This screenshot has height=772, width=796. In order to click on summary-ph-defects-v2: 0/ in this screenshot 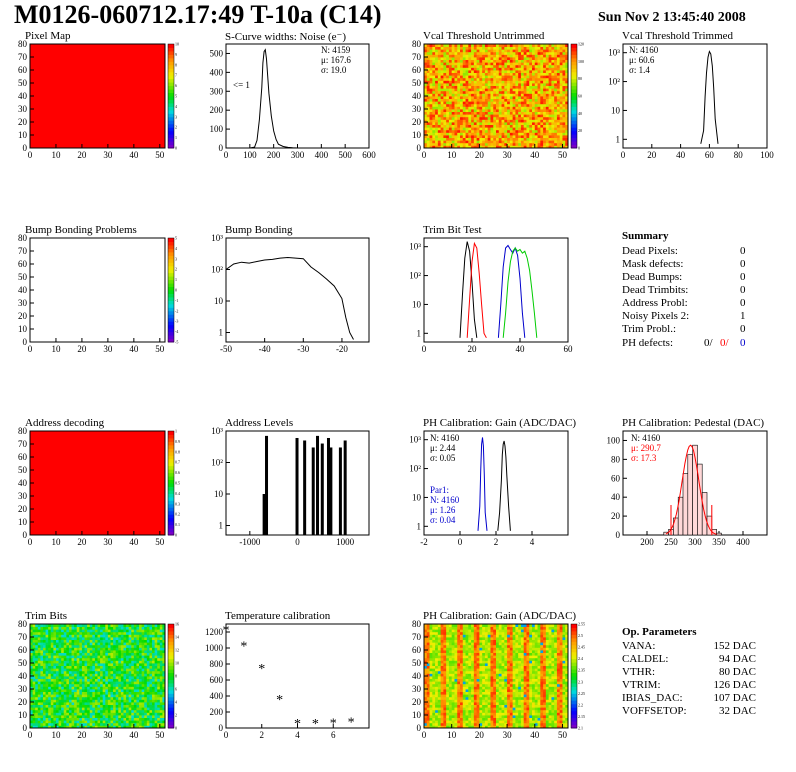, I will do `click(724, 343)`.